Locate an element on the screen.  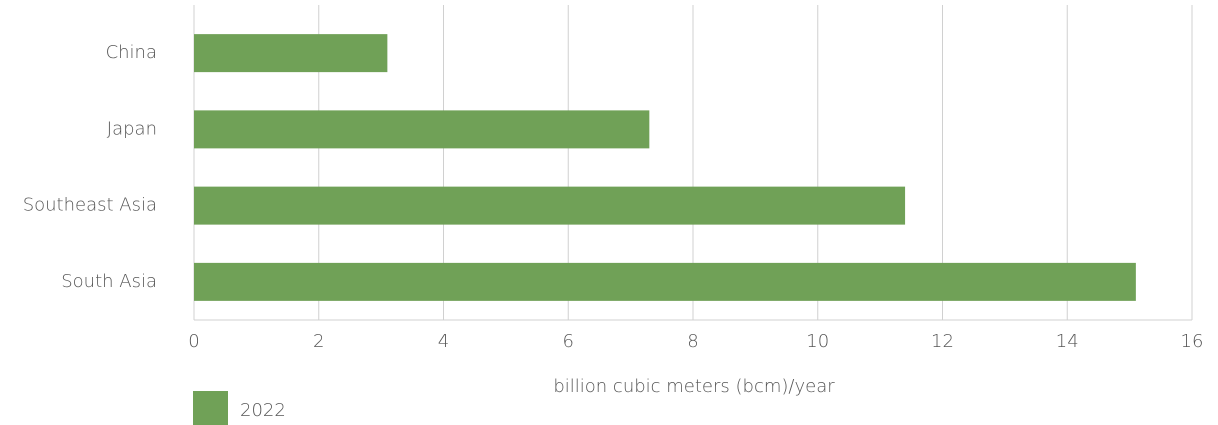
x-tick-label: 6 is located at coordinates (568, 341).